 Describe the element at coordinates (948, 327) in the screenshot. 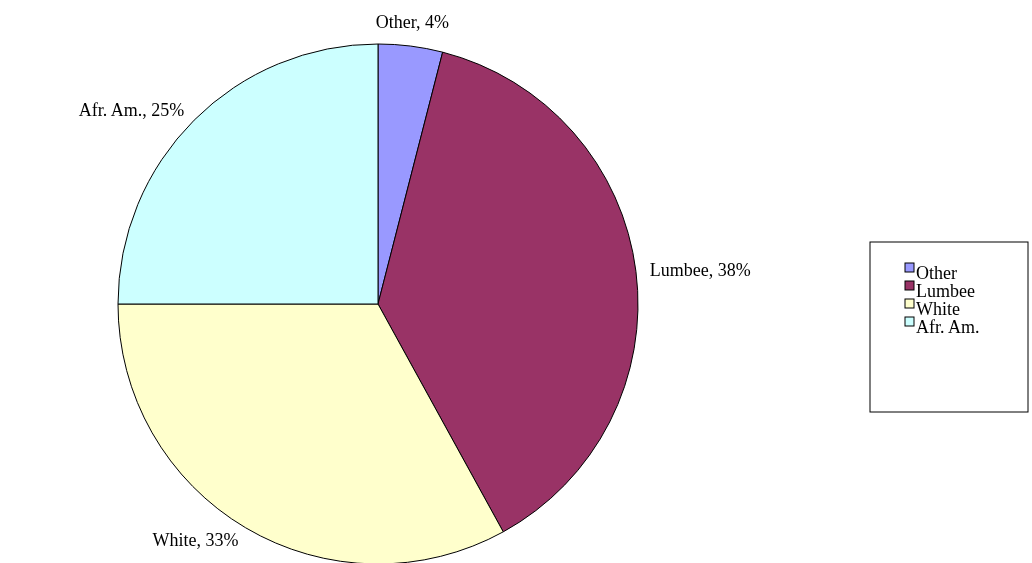

I see `legend-label: Afr. Am.` at that location.